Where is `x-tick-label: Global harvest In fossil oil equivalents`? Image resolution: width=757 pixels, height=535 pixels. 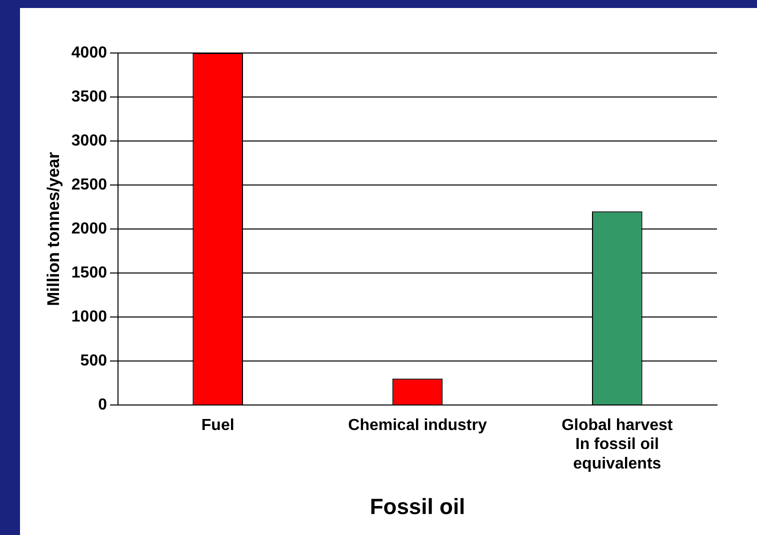
x-tick-label: Global harvest In fossil oil equivalents is located at coordinates (618, 444).